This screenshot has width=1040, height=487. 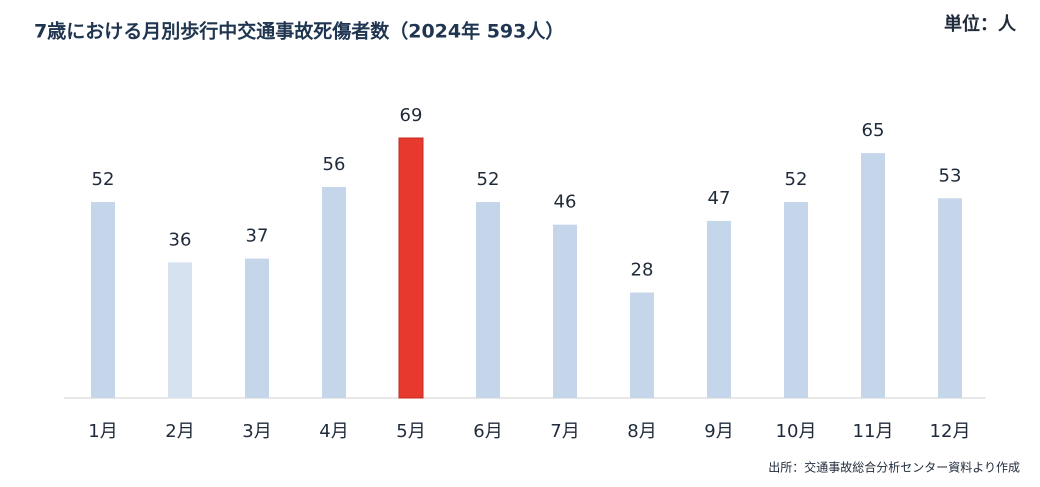 What do you see at coordinates (334, 164) in the screenshot?
I see `value-label: 56` at bounding box center [334, 164].